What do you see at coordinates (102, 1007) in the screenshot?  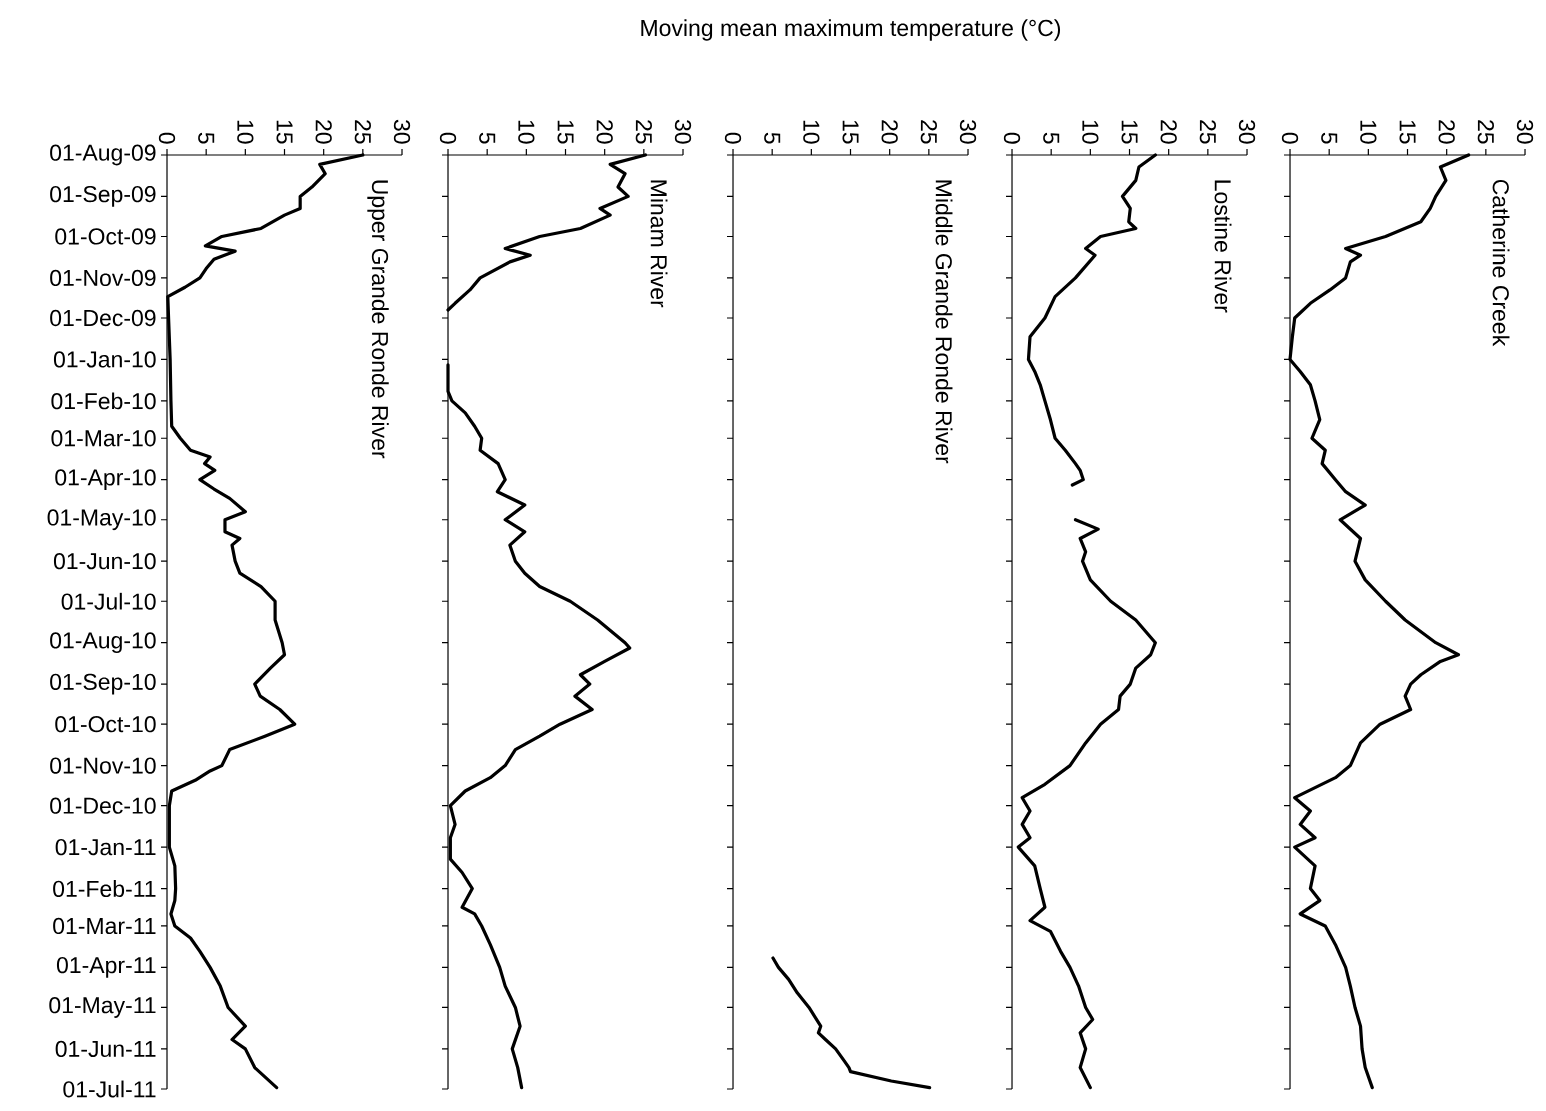 I see `y-tick-label: 01-May-11` at bounding box center [102, 1007].